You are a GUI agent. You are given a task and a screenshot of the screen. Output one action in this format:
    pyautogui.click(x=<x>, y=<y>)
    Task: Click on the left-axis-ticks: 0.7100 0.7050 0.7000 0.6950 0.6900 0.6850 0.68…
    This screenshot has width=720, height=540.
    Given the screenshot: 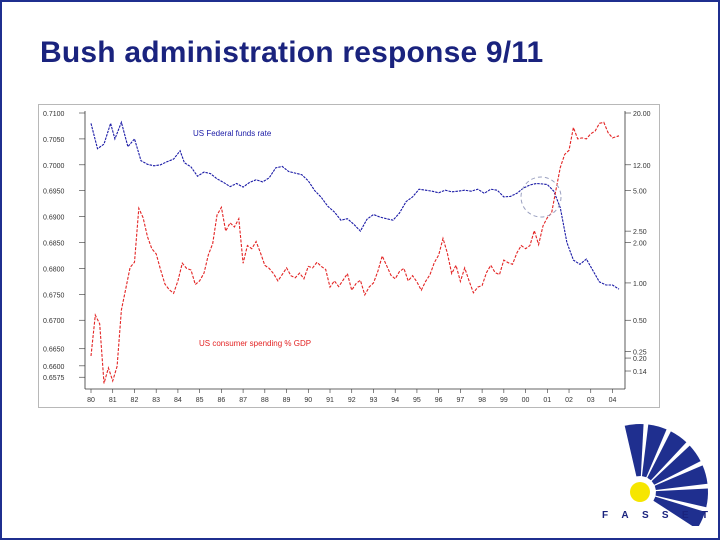 What is the action you would take?
    pyautogui.click(x=64, y=246)
    